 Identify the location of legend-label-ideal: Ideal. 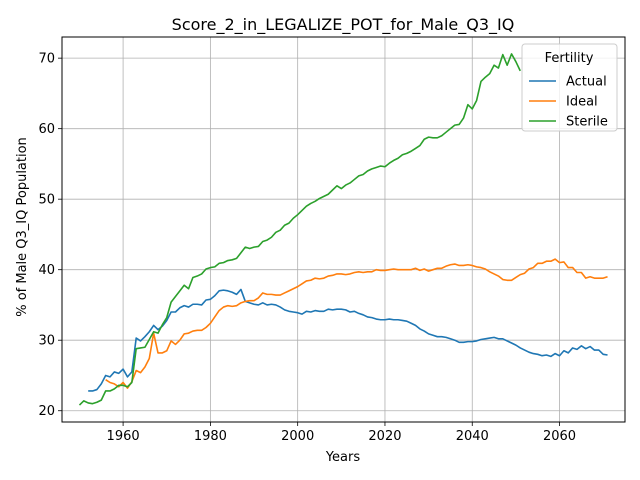
(582, 102).